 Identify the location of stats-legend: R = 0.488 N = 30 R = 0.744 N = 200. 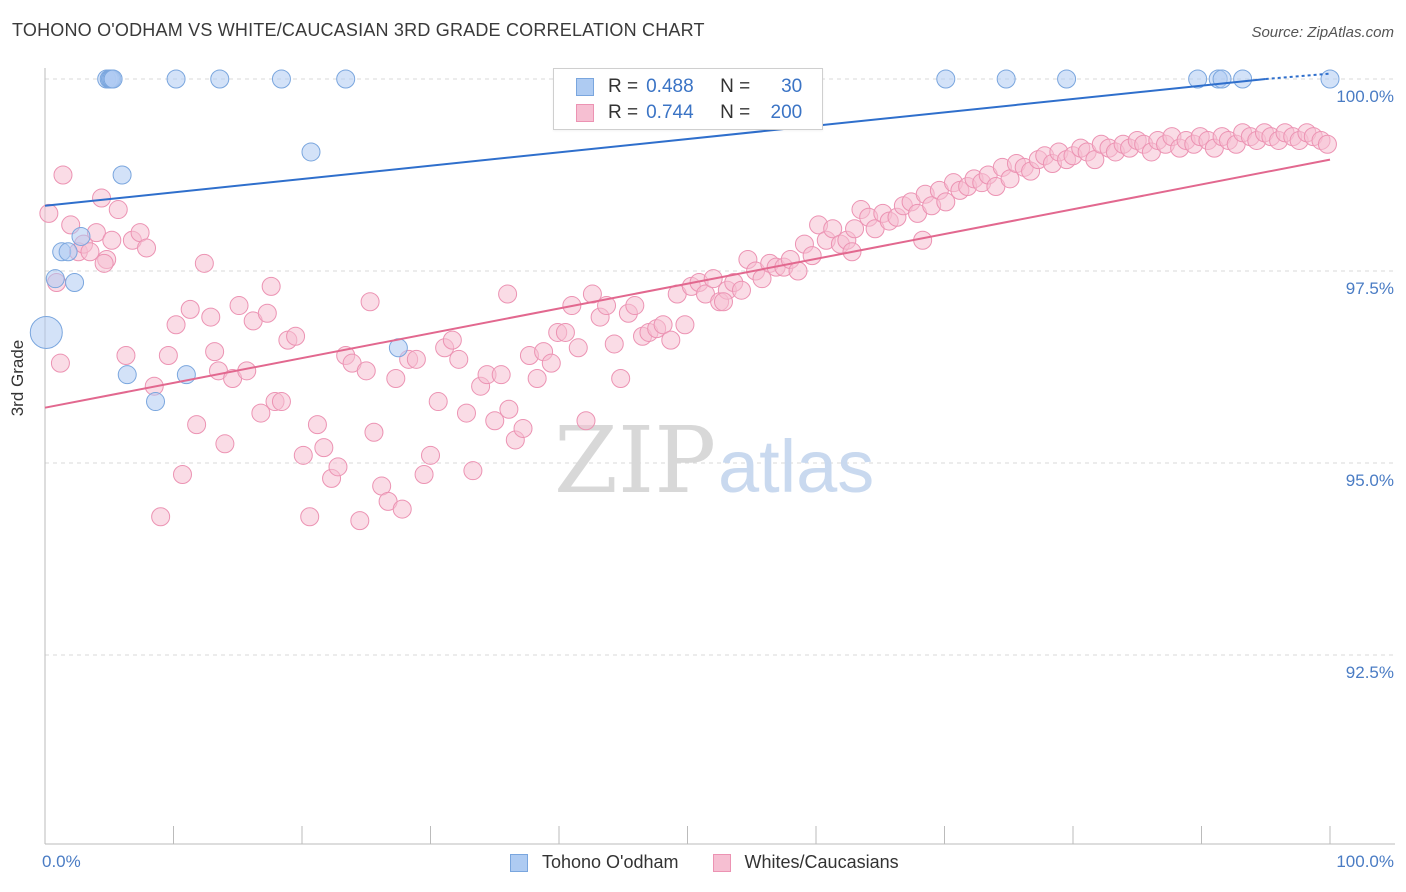
(688, 99).